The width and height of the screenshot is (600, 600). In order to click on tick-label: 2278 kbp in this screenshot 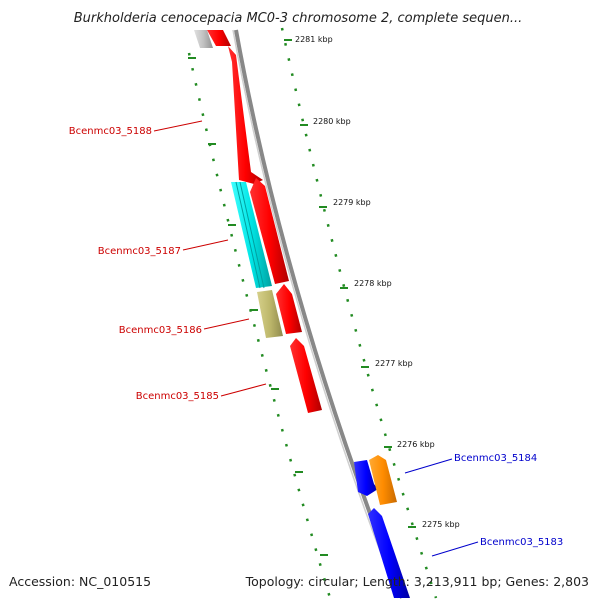, I will do `click(373, 283)`.